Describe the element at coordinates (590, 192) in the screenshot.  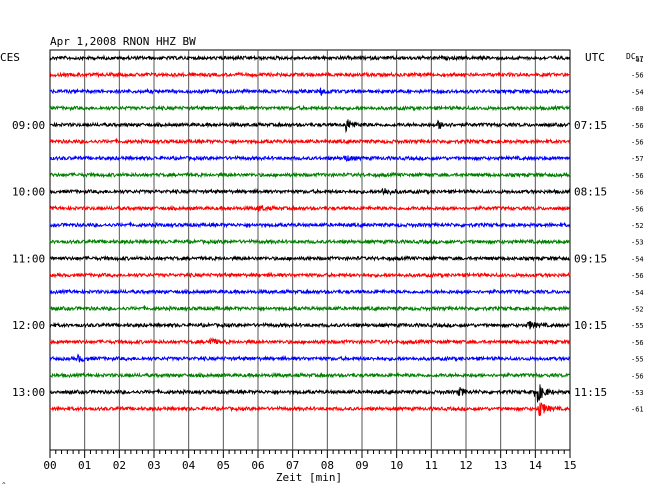
I see `right-time-label: 08:15` at that location.